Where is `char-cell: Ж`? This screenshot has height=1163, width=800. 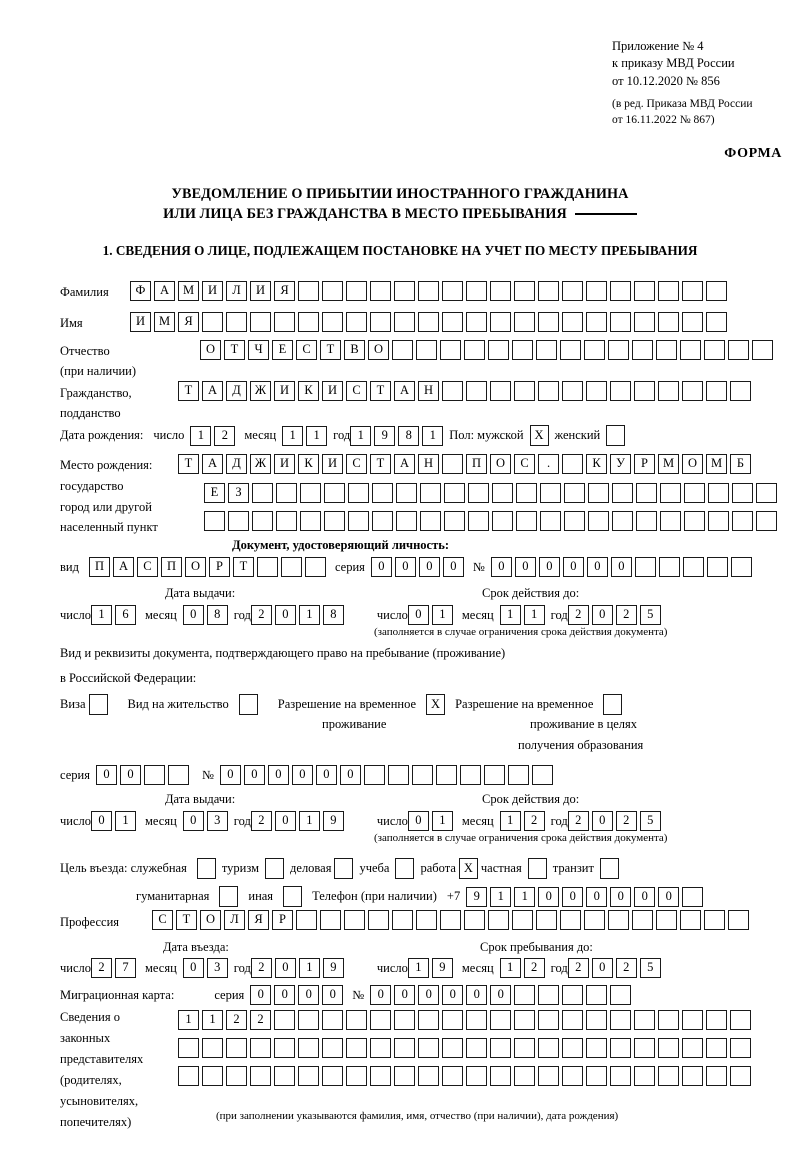 char-cell: Ж is located at coordinates (260, 391).